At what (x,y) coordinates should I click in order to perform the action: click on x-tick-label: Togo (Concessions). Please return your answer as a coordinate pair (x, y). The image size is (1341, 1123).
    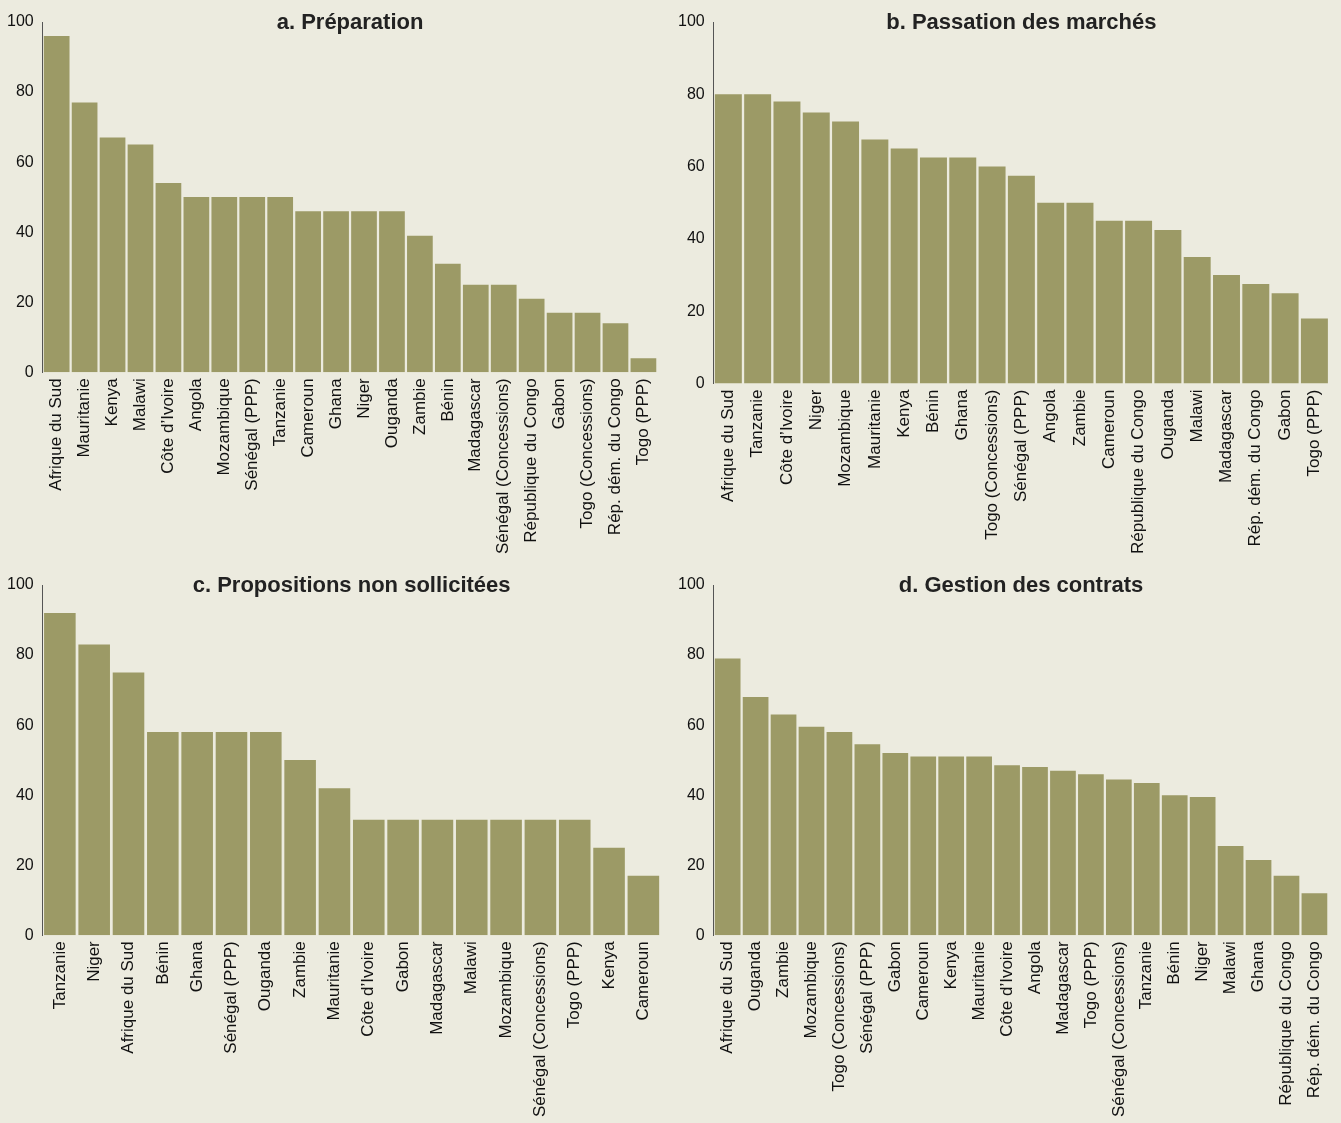
    Looking at the image, I should click on (839, 1016).